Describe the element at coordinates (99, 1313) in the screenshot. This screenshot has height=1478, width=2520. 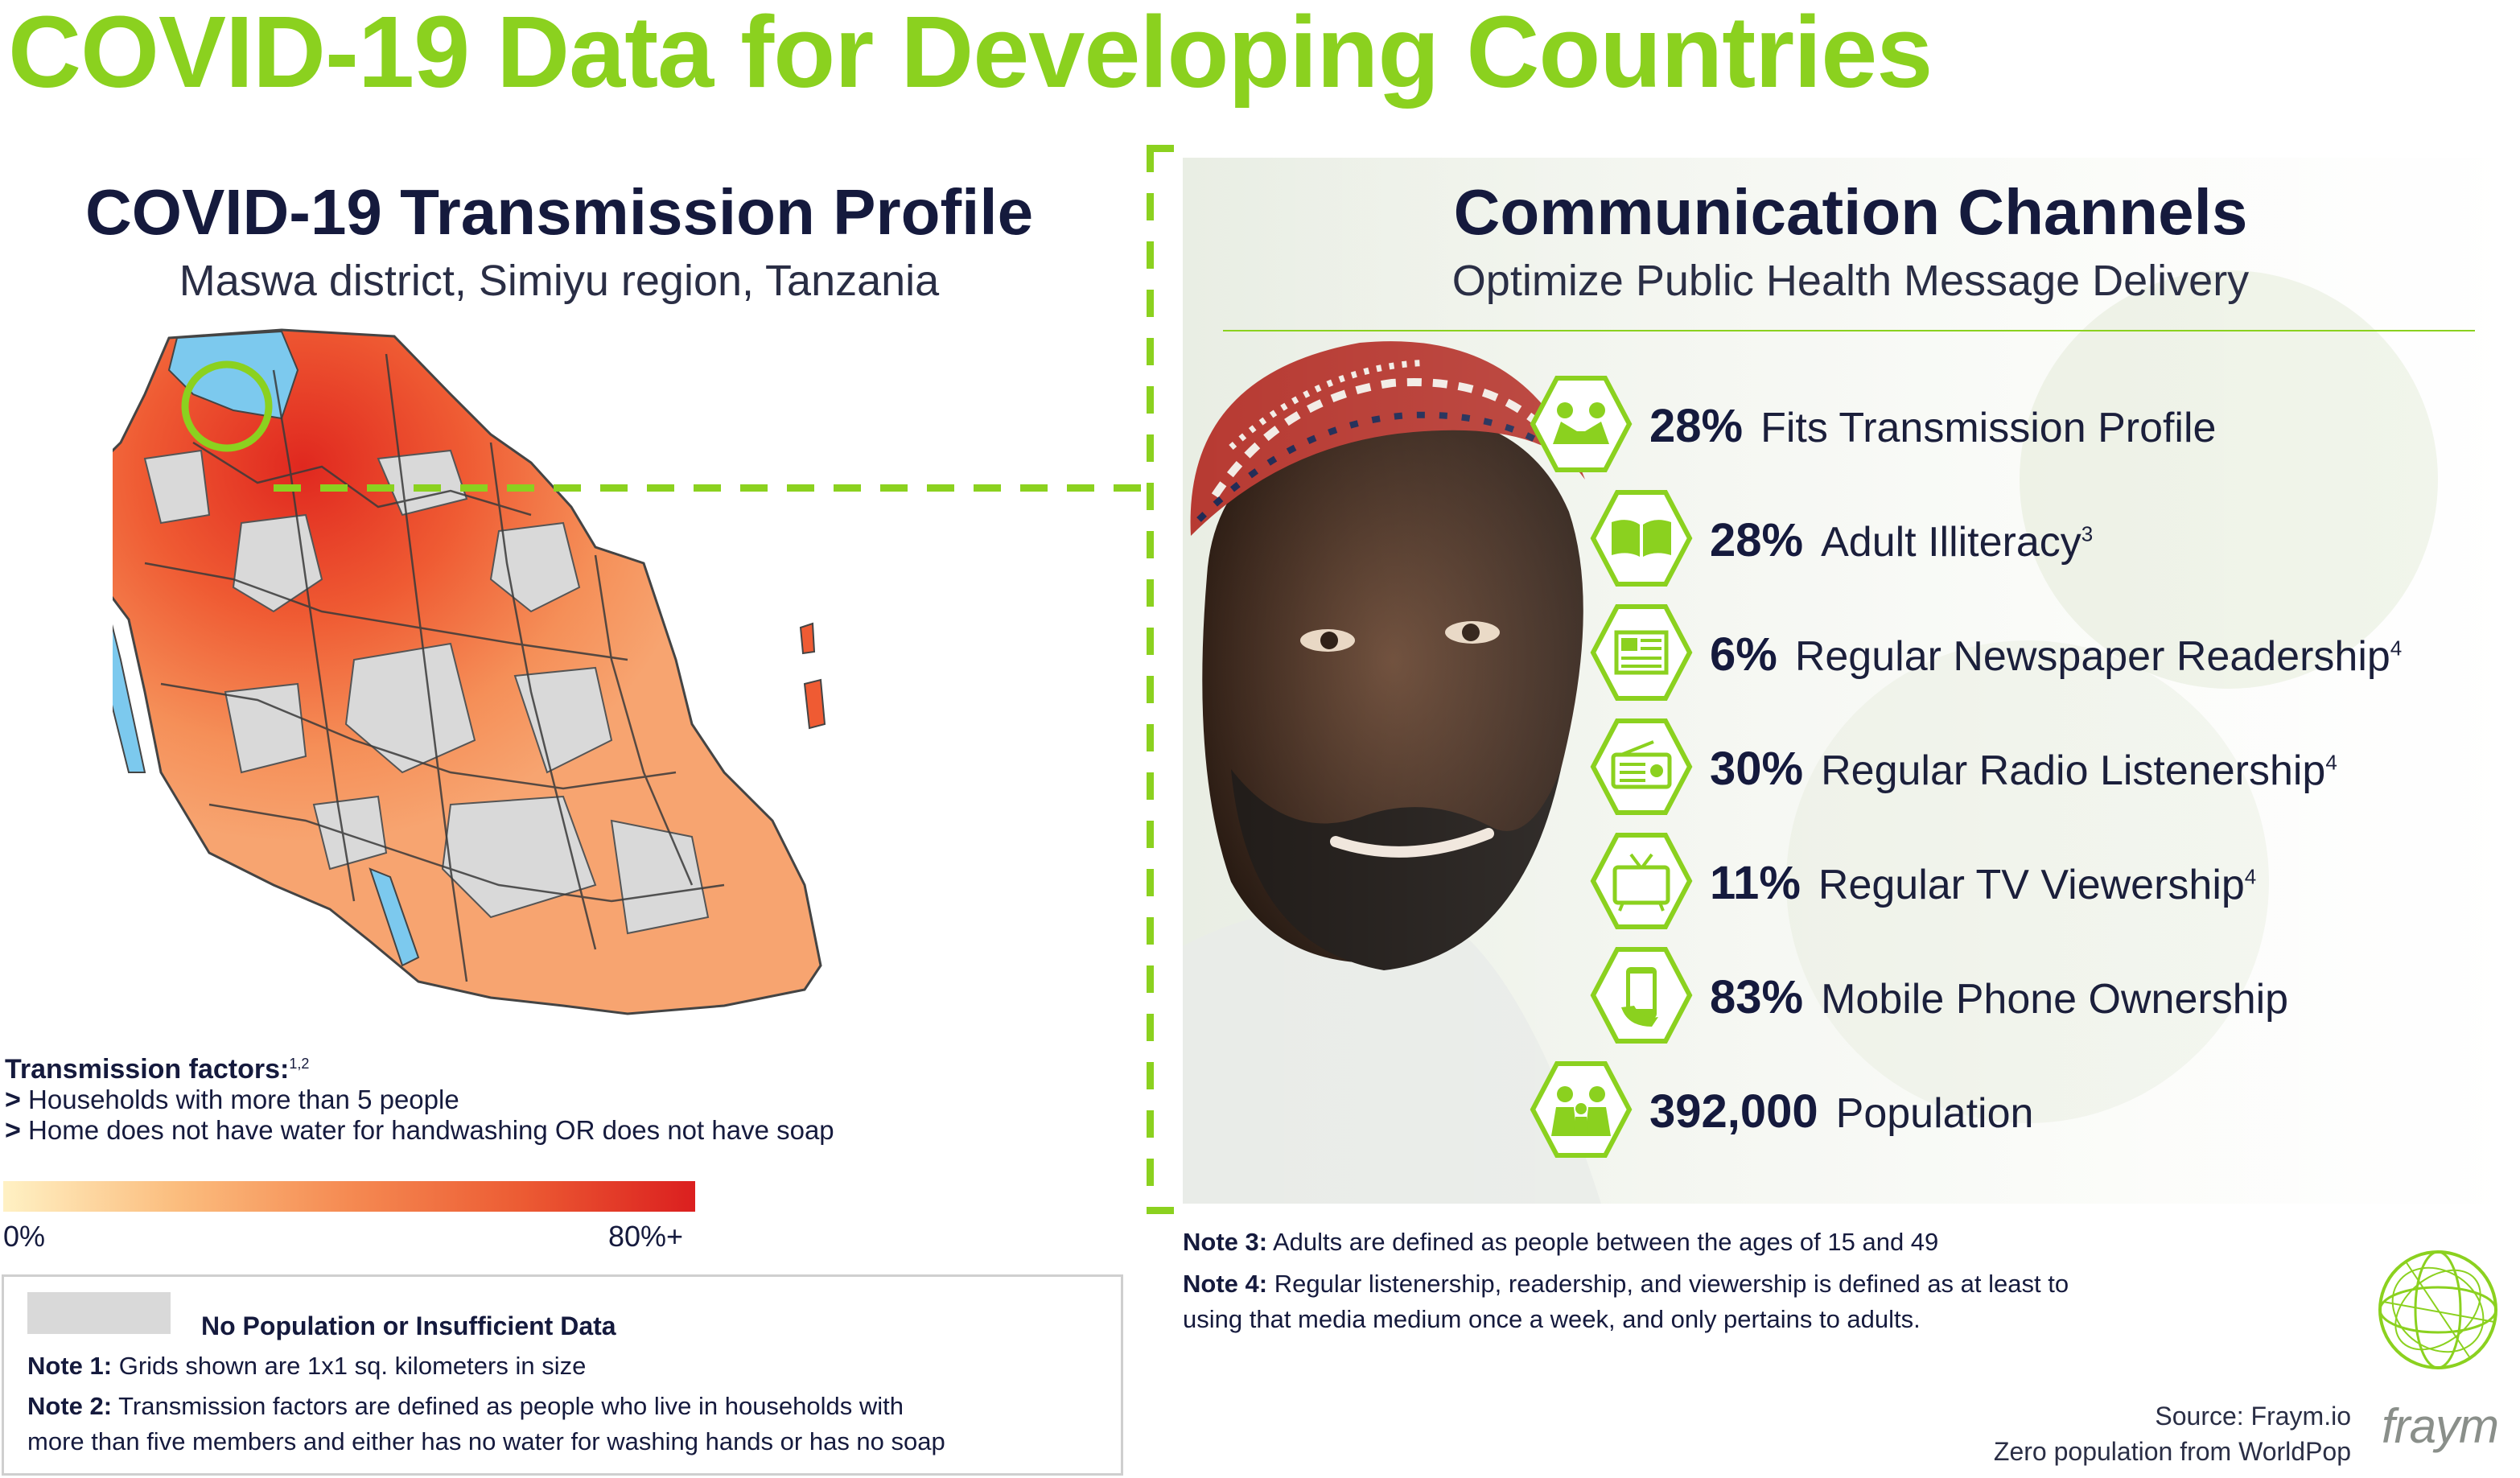
I see `no-data-swatch` at that location.